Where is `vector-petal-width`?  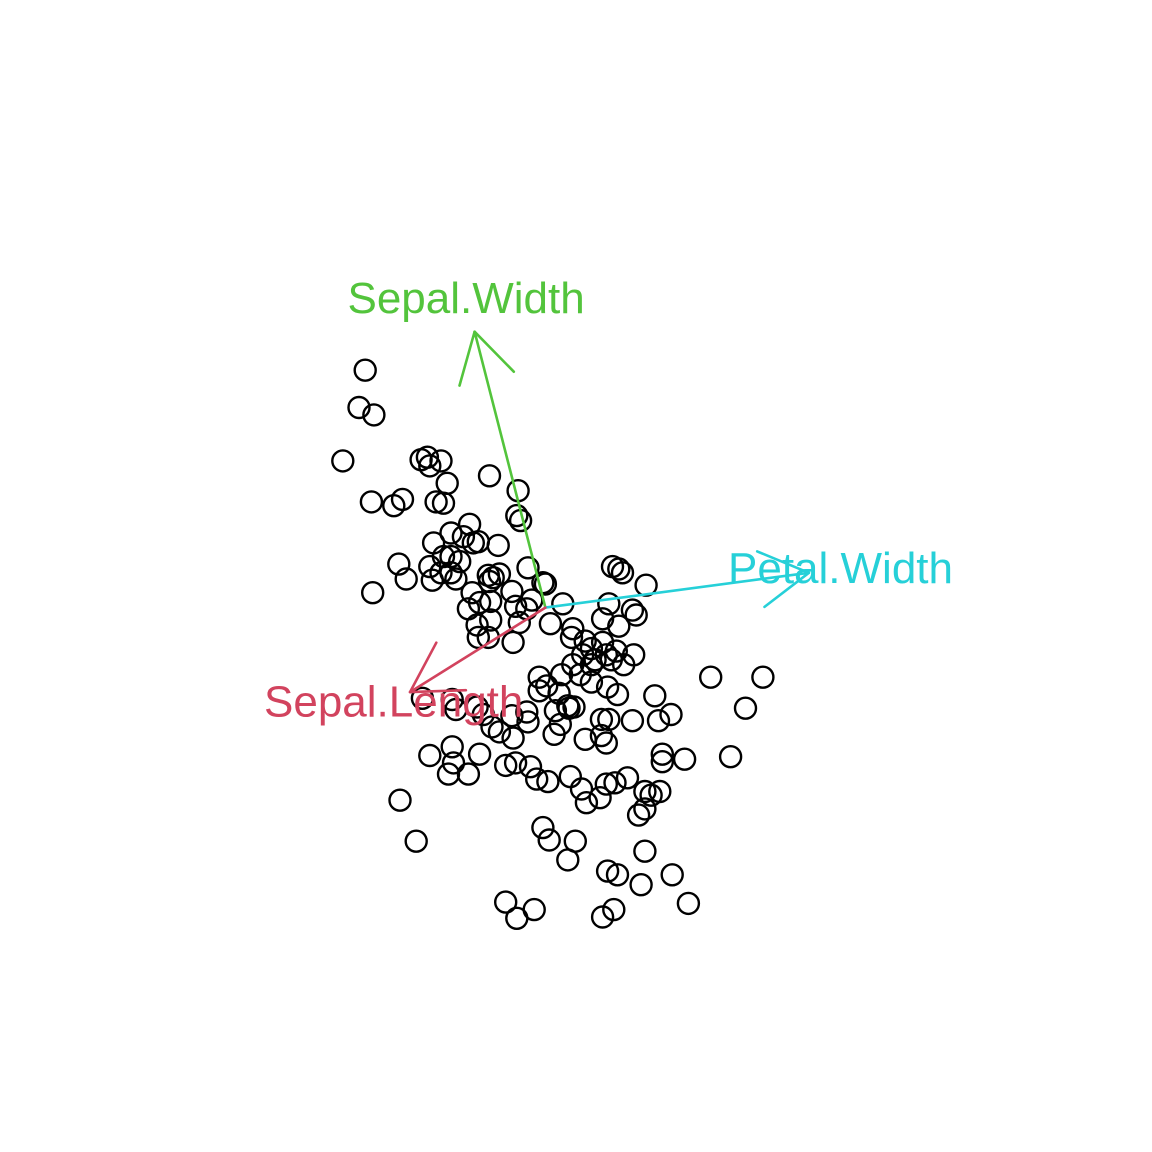 vector-petal-width is located at coordinates (677, 590).